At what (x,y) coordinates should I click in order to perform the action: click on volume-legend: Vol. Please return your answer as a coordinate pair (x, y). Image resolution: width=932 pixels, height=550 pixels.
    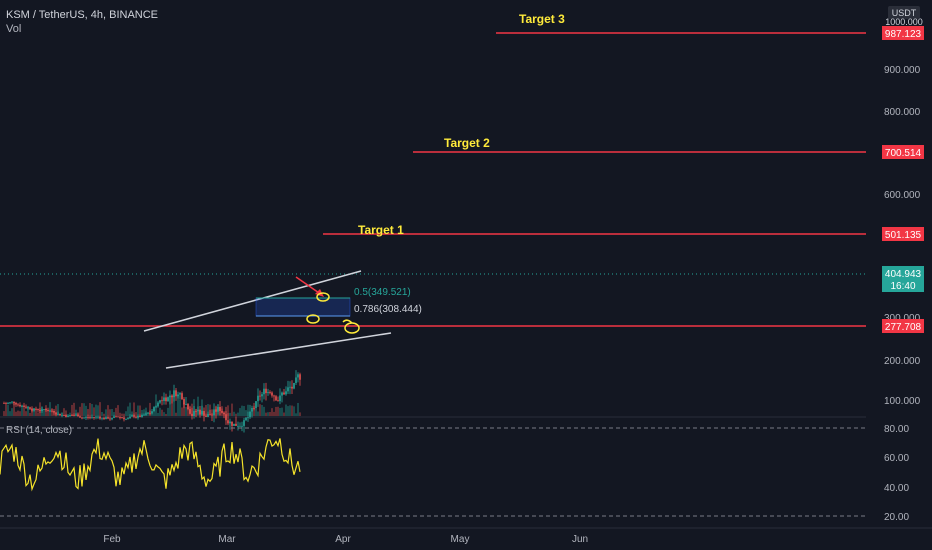
    Looking at the image, I should click on (14, 29).